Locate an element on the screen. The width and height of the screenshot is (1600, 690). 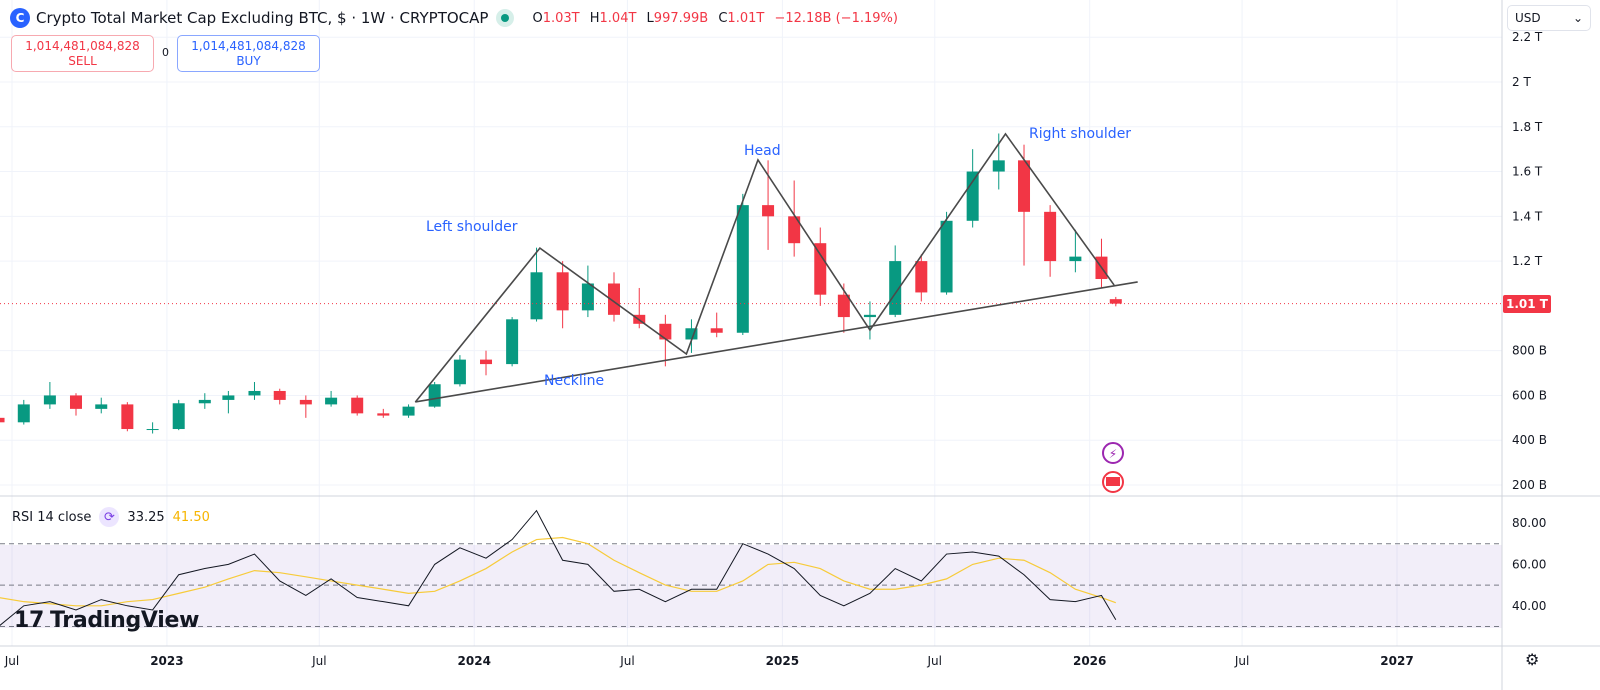
head-label: Head is located at coordinates (762, 151).